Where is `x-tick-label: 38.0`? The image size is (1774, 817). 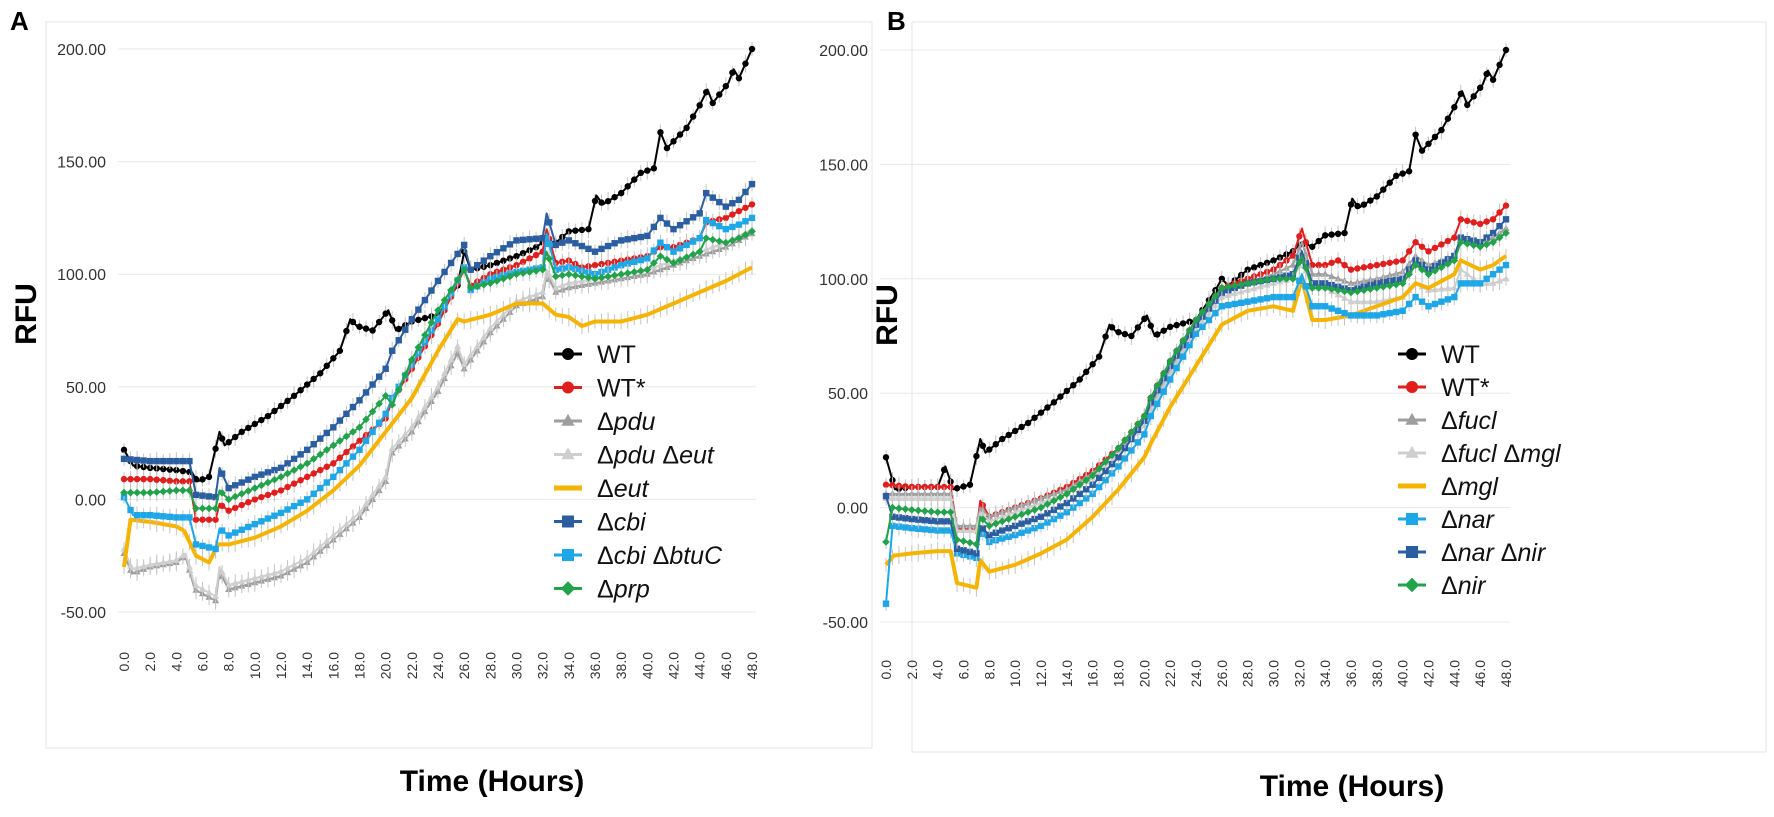
x-tick-label: 38.0 is located at coordinates (621, 665).